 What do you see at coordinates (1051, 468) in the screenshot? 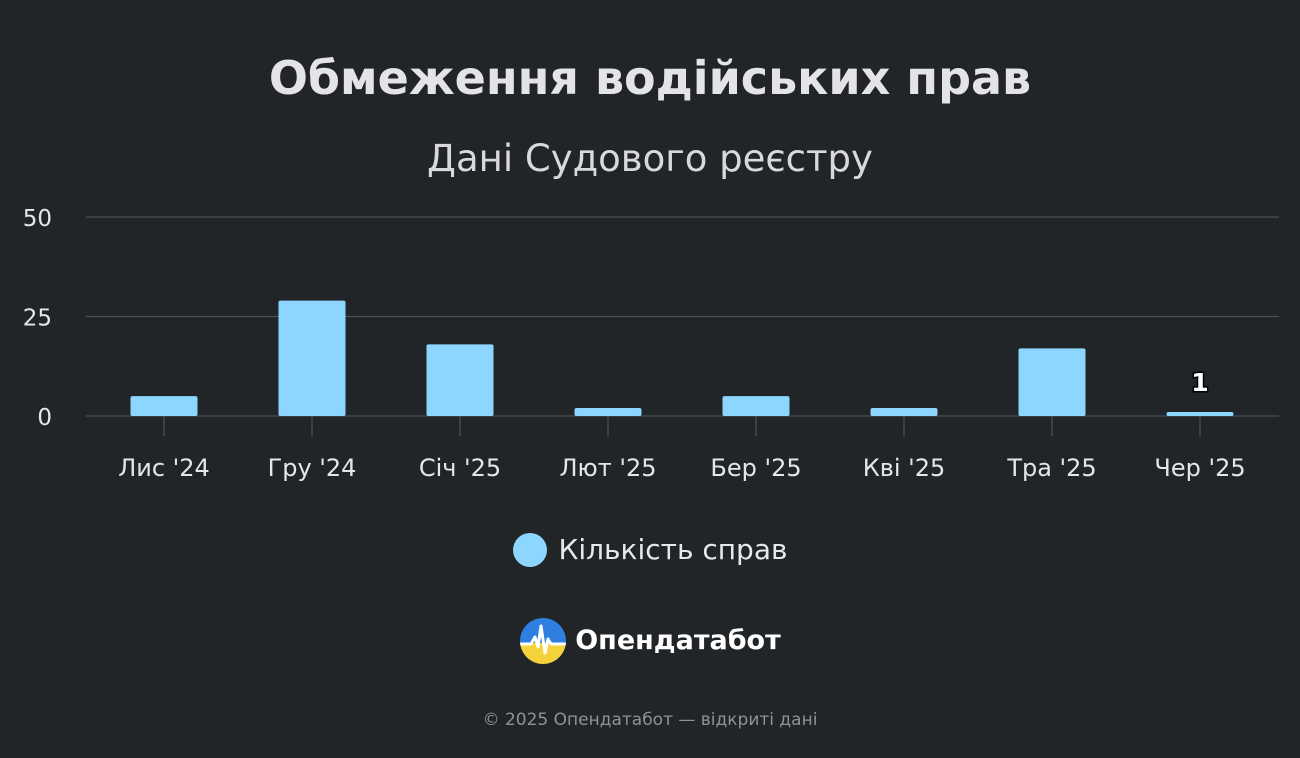
I see `x-tick-label: Тра '25` at bounding box center [1051, 468].